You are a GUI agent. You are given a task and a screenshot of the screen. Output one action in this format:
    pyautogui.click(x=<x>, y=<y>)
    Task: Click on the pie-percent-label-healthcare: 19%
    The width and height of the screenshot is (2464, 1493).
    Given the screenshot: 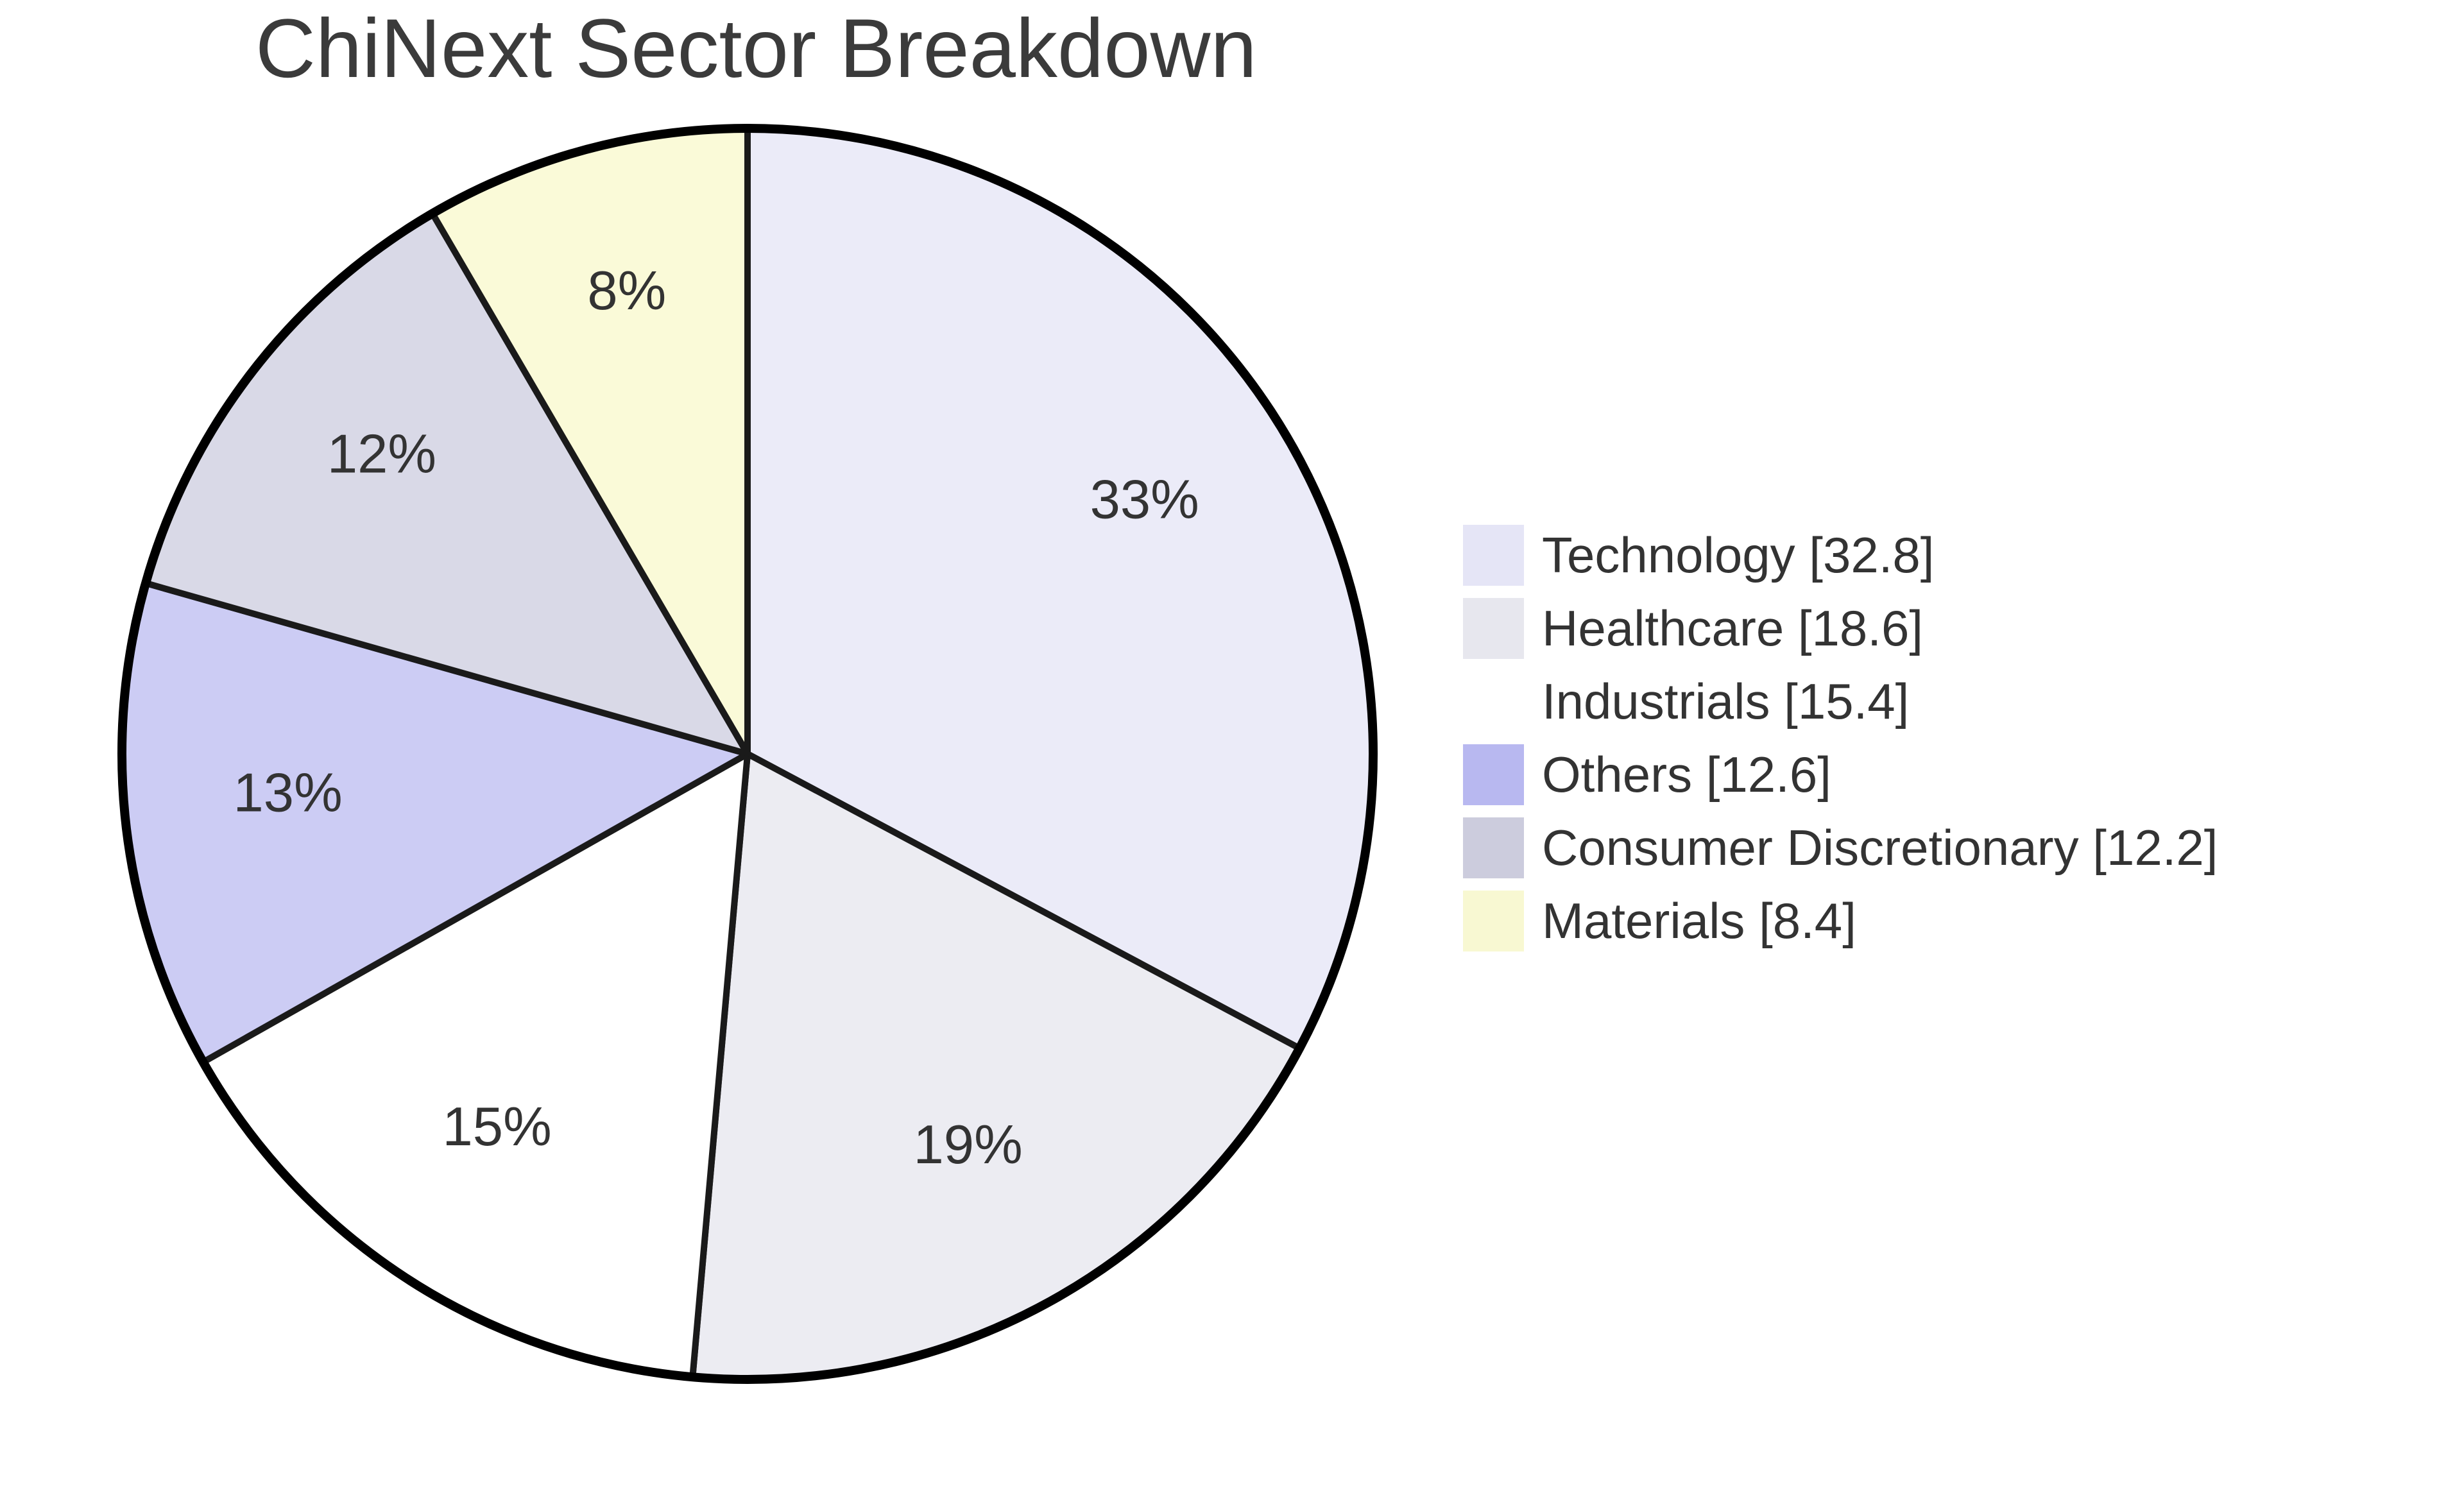 What is the action you would take?
    pyautogui.click(x=969, y=1144)
    